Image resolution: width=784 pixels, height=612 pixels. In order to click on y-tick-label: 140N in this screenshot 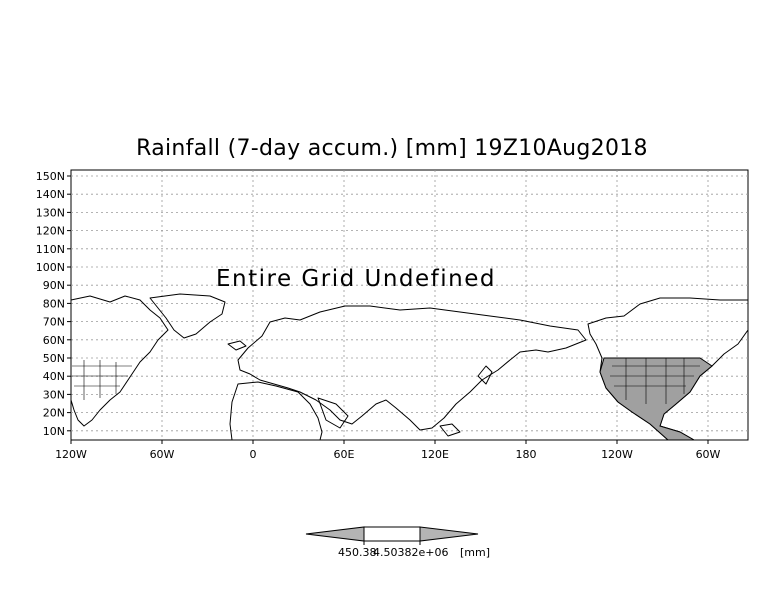, I will do `click(50, 194)`.